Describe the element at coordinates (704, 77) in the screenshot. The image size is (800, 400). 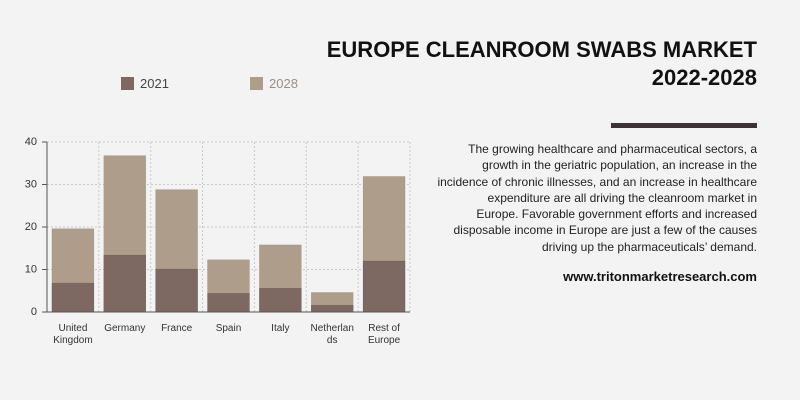
I see `title-line: 2022-2028` at that location.